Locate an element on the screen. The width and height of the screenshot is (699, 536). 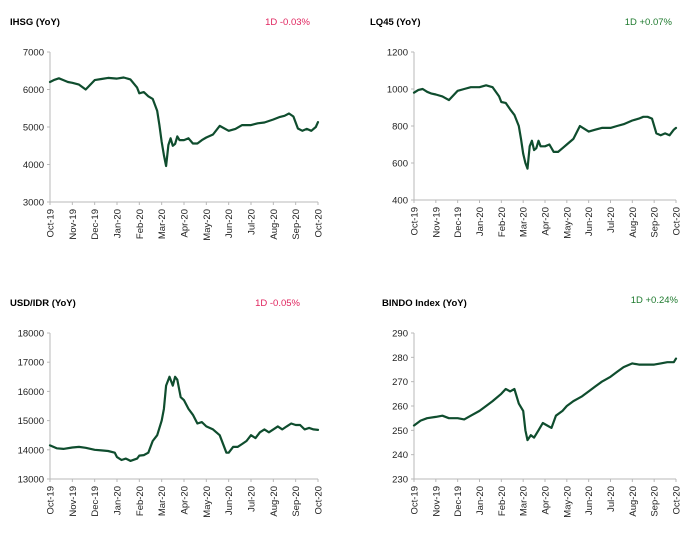
y-tick-label: 6000 is located at coordinates (33, 90).